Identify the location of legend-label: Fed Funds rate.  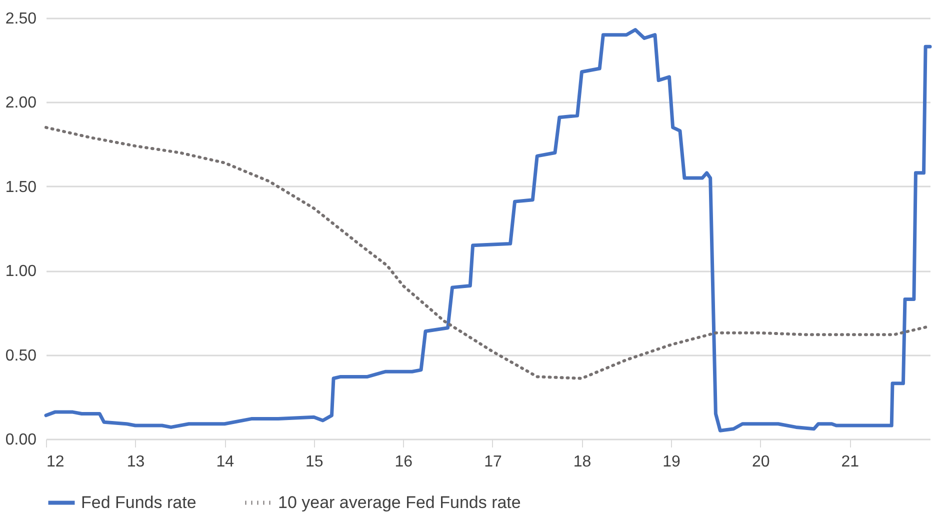
(138, 502).